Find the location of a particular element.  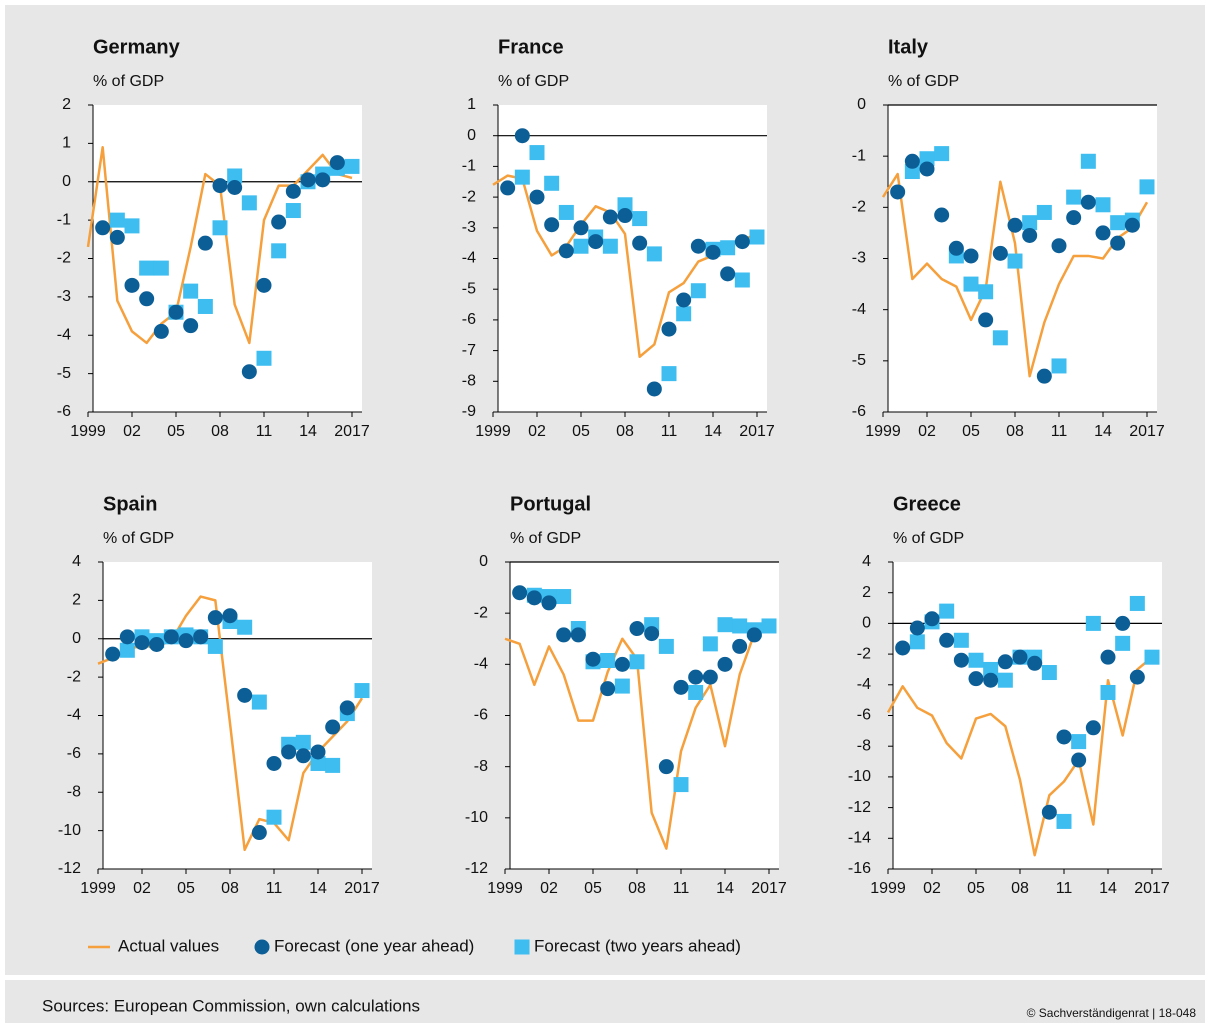

x-tick-label: 08 is located at coordinates (1020, 888).